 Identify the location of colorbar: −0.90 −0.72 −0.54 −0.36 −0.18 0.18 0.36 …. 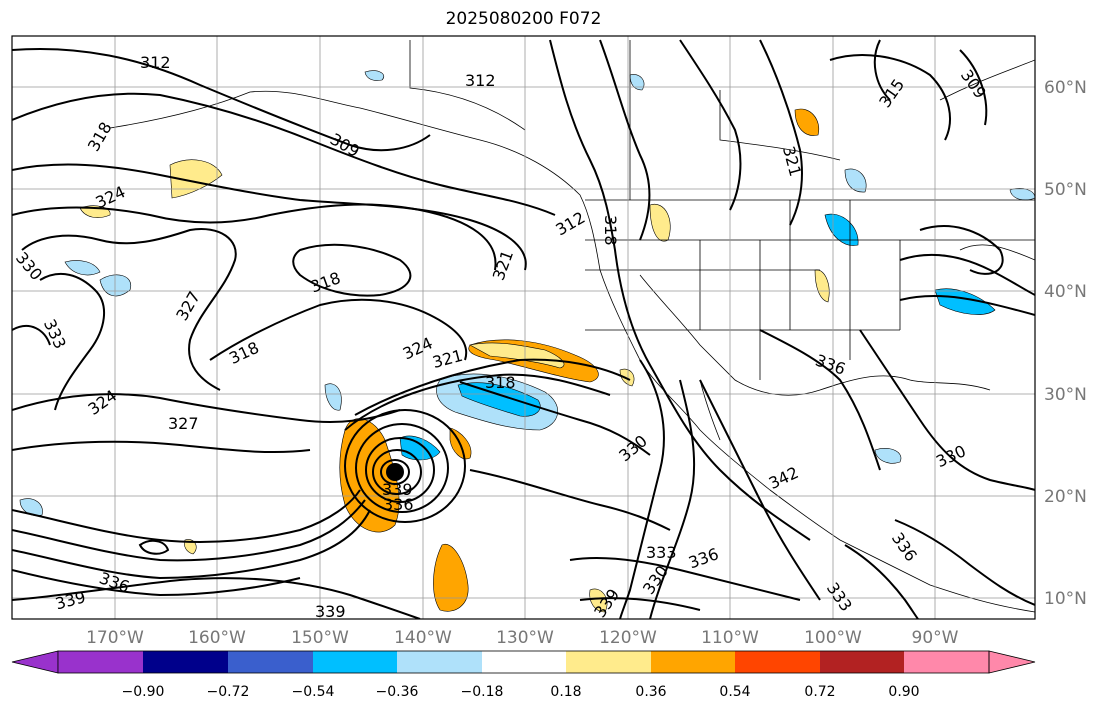
(523, 675).